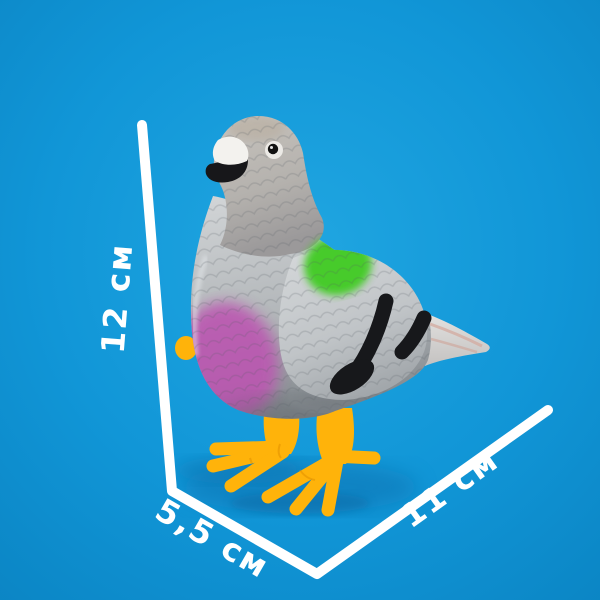 The width and height of the screenshot is (600, 600). What do you see at coordinates (230, 150) in the screenshot?
I see `pigeon-cere` at bounding box center [230, 150].